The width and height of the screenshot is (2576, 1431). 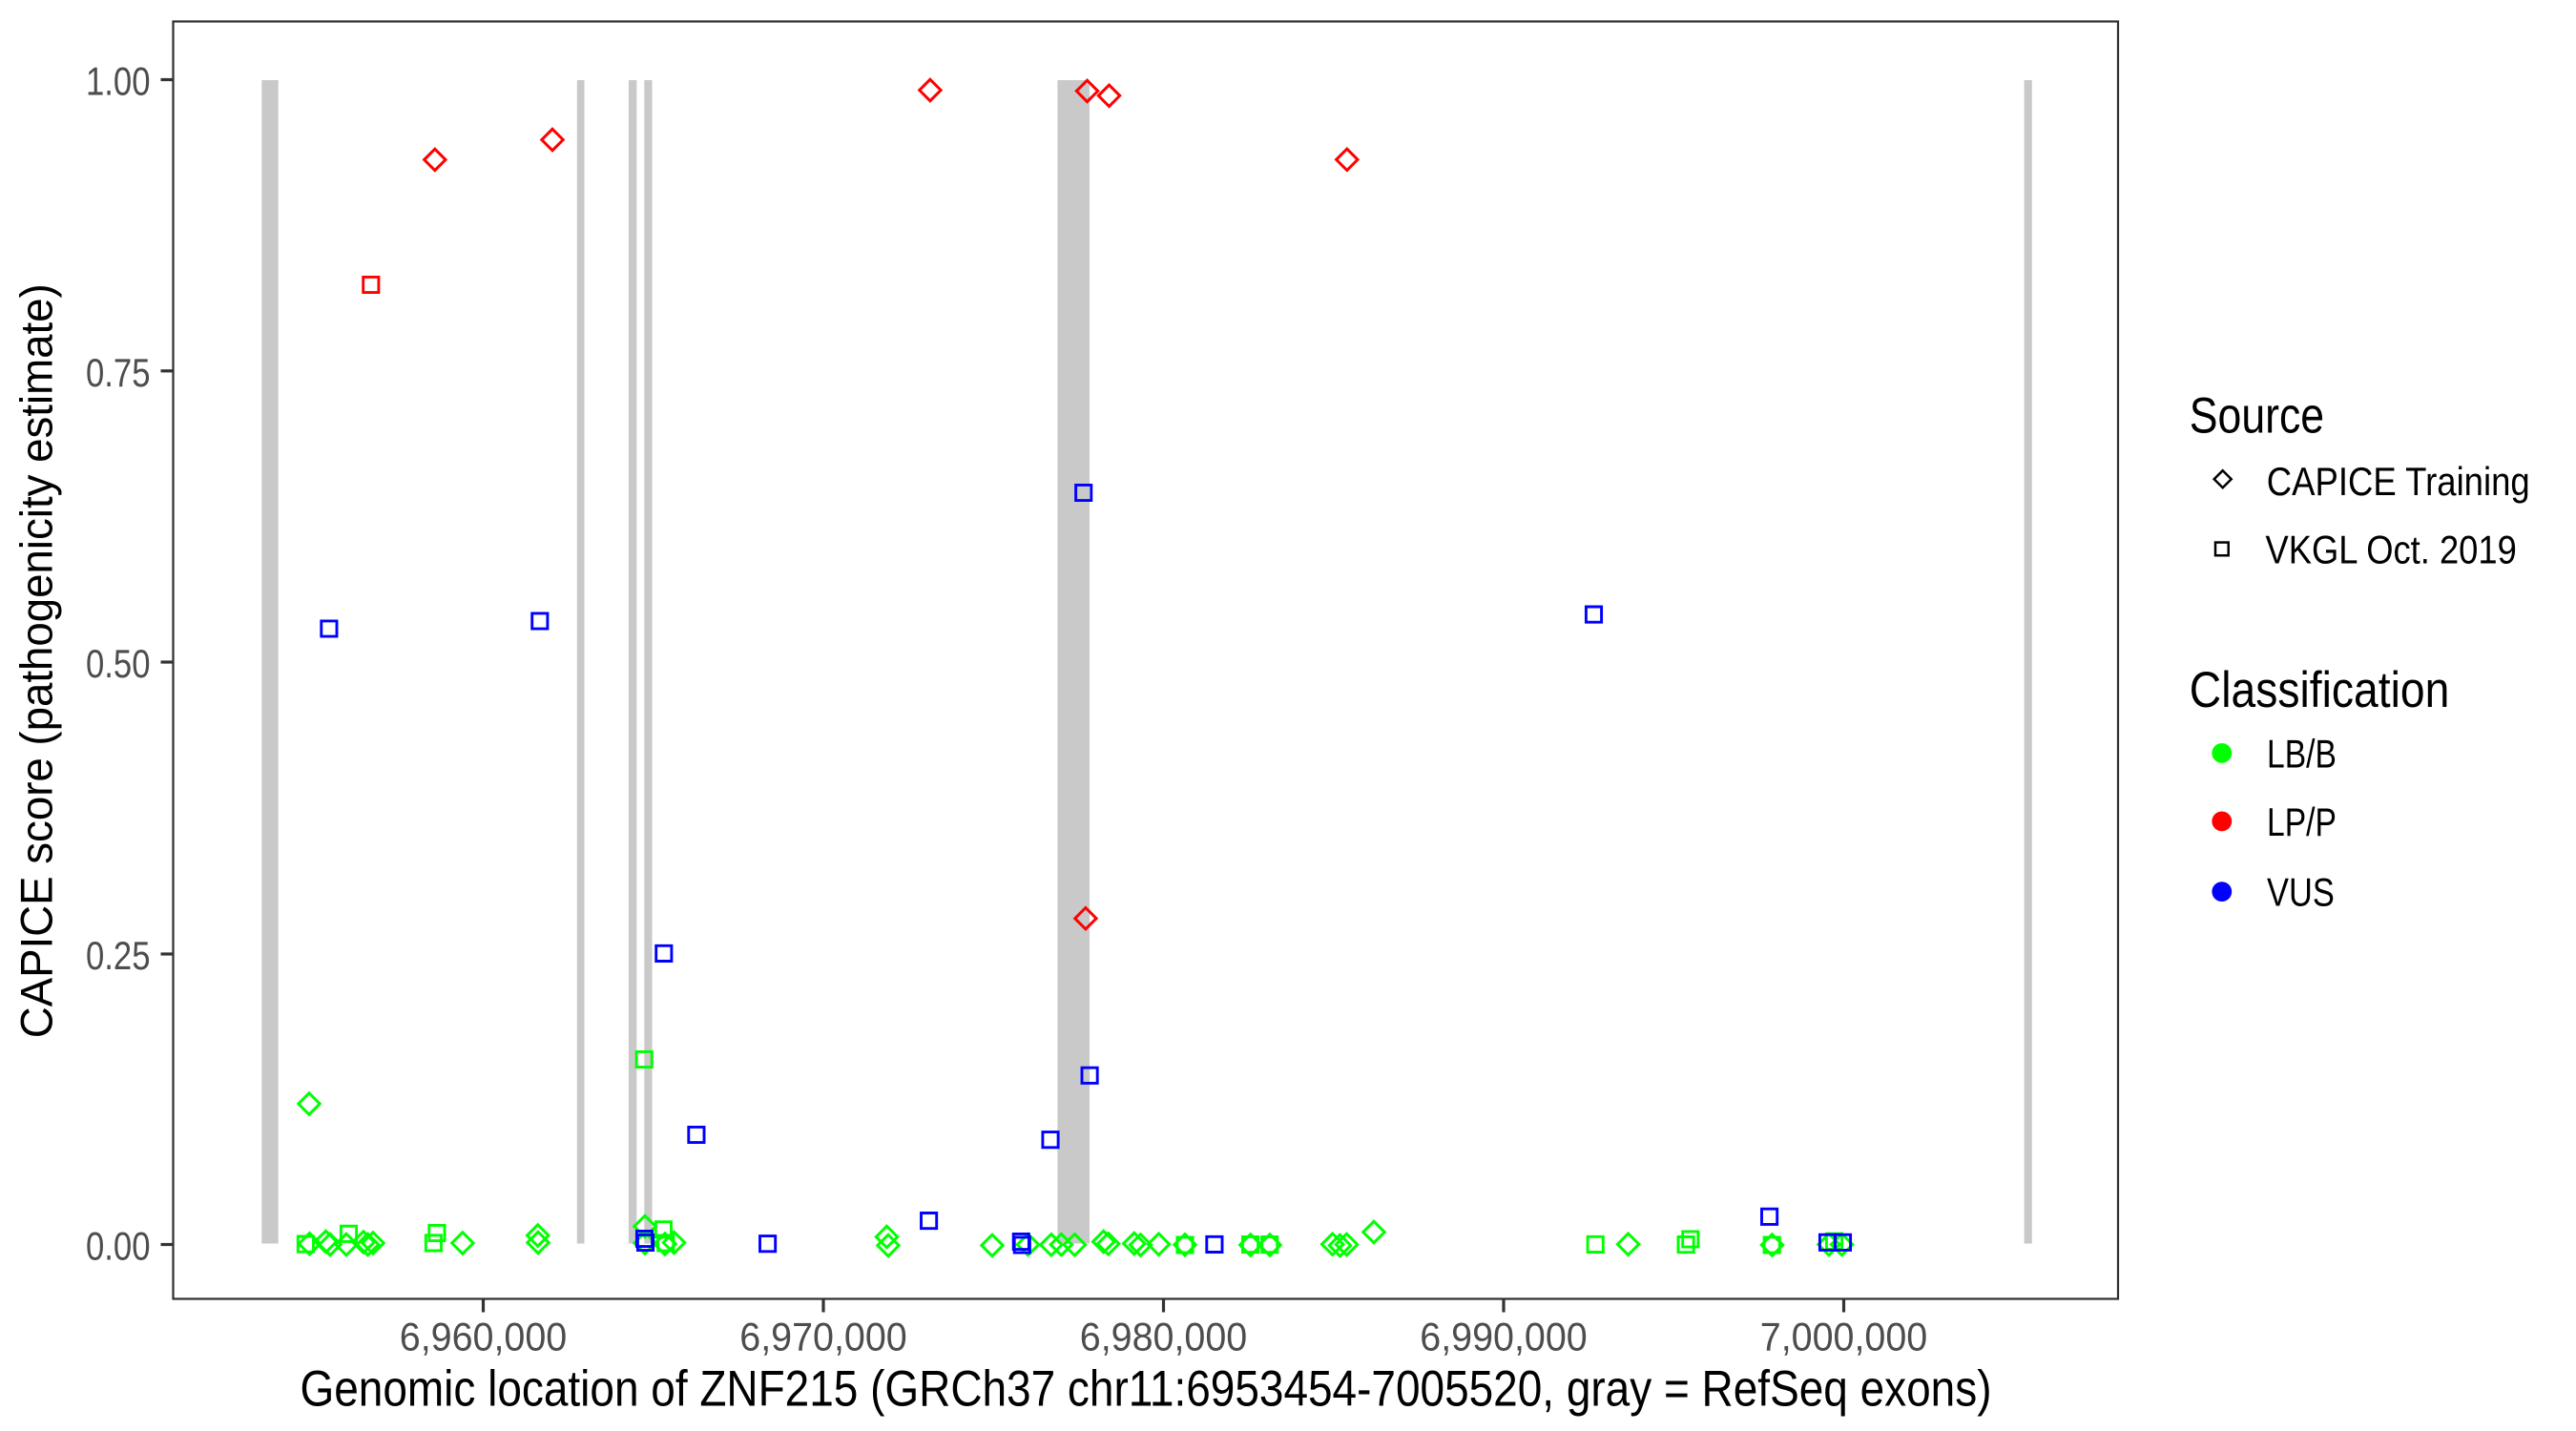 What do you see at coordinates (118, 372) in the screenshot?
I see `svg-text: 0.75` at bounding box center [118, 372].